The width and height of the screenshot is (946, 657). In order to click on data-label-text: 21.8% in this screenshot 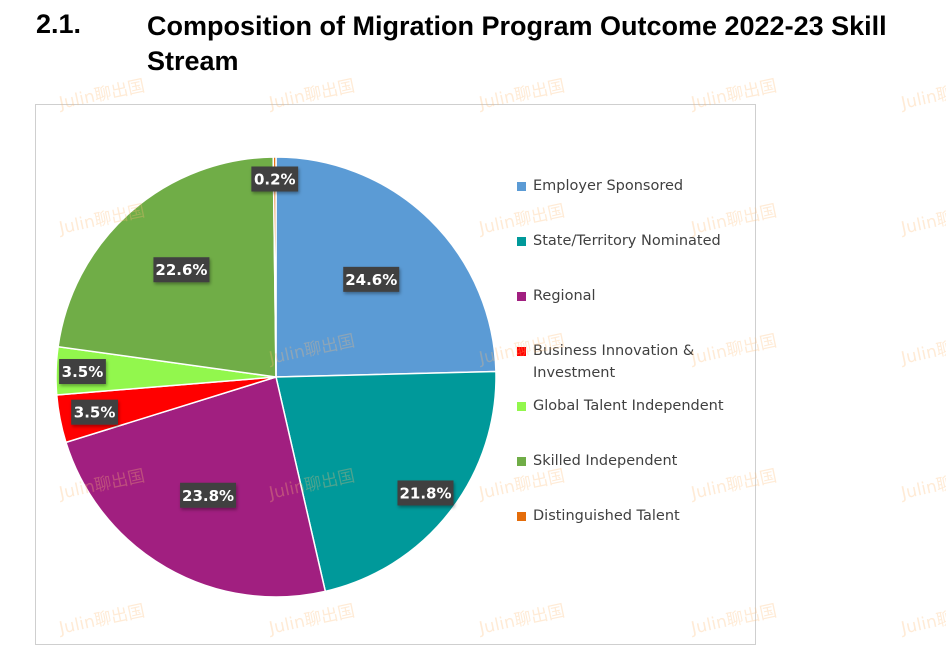, I will do `click(425, 493)`.